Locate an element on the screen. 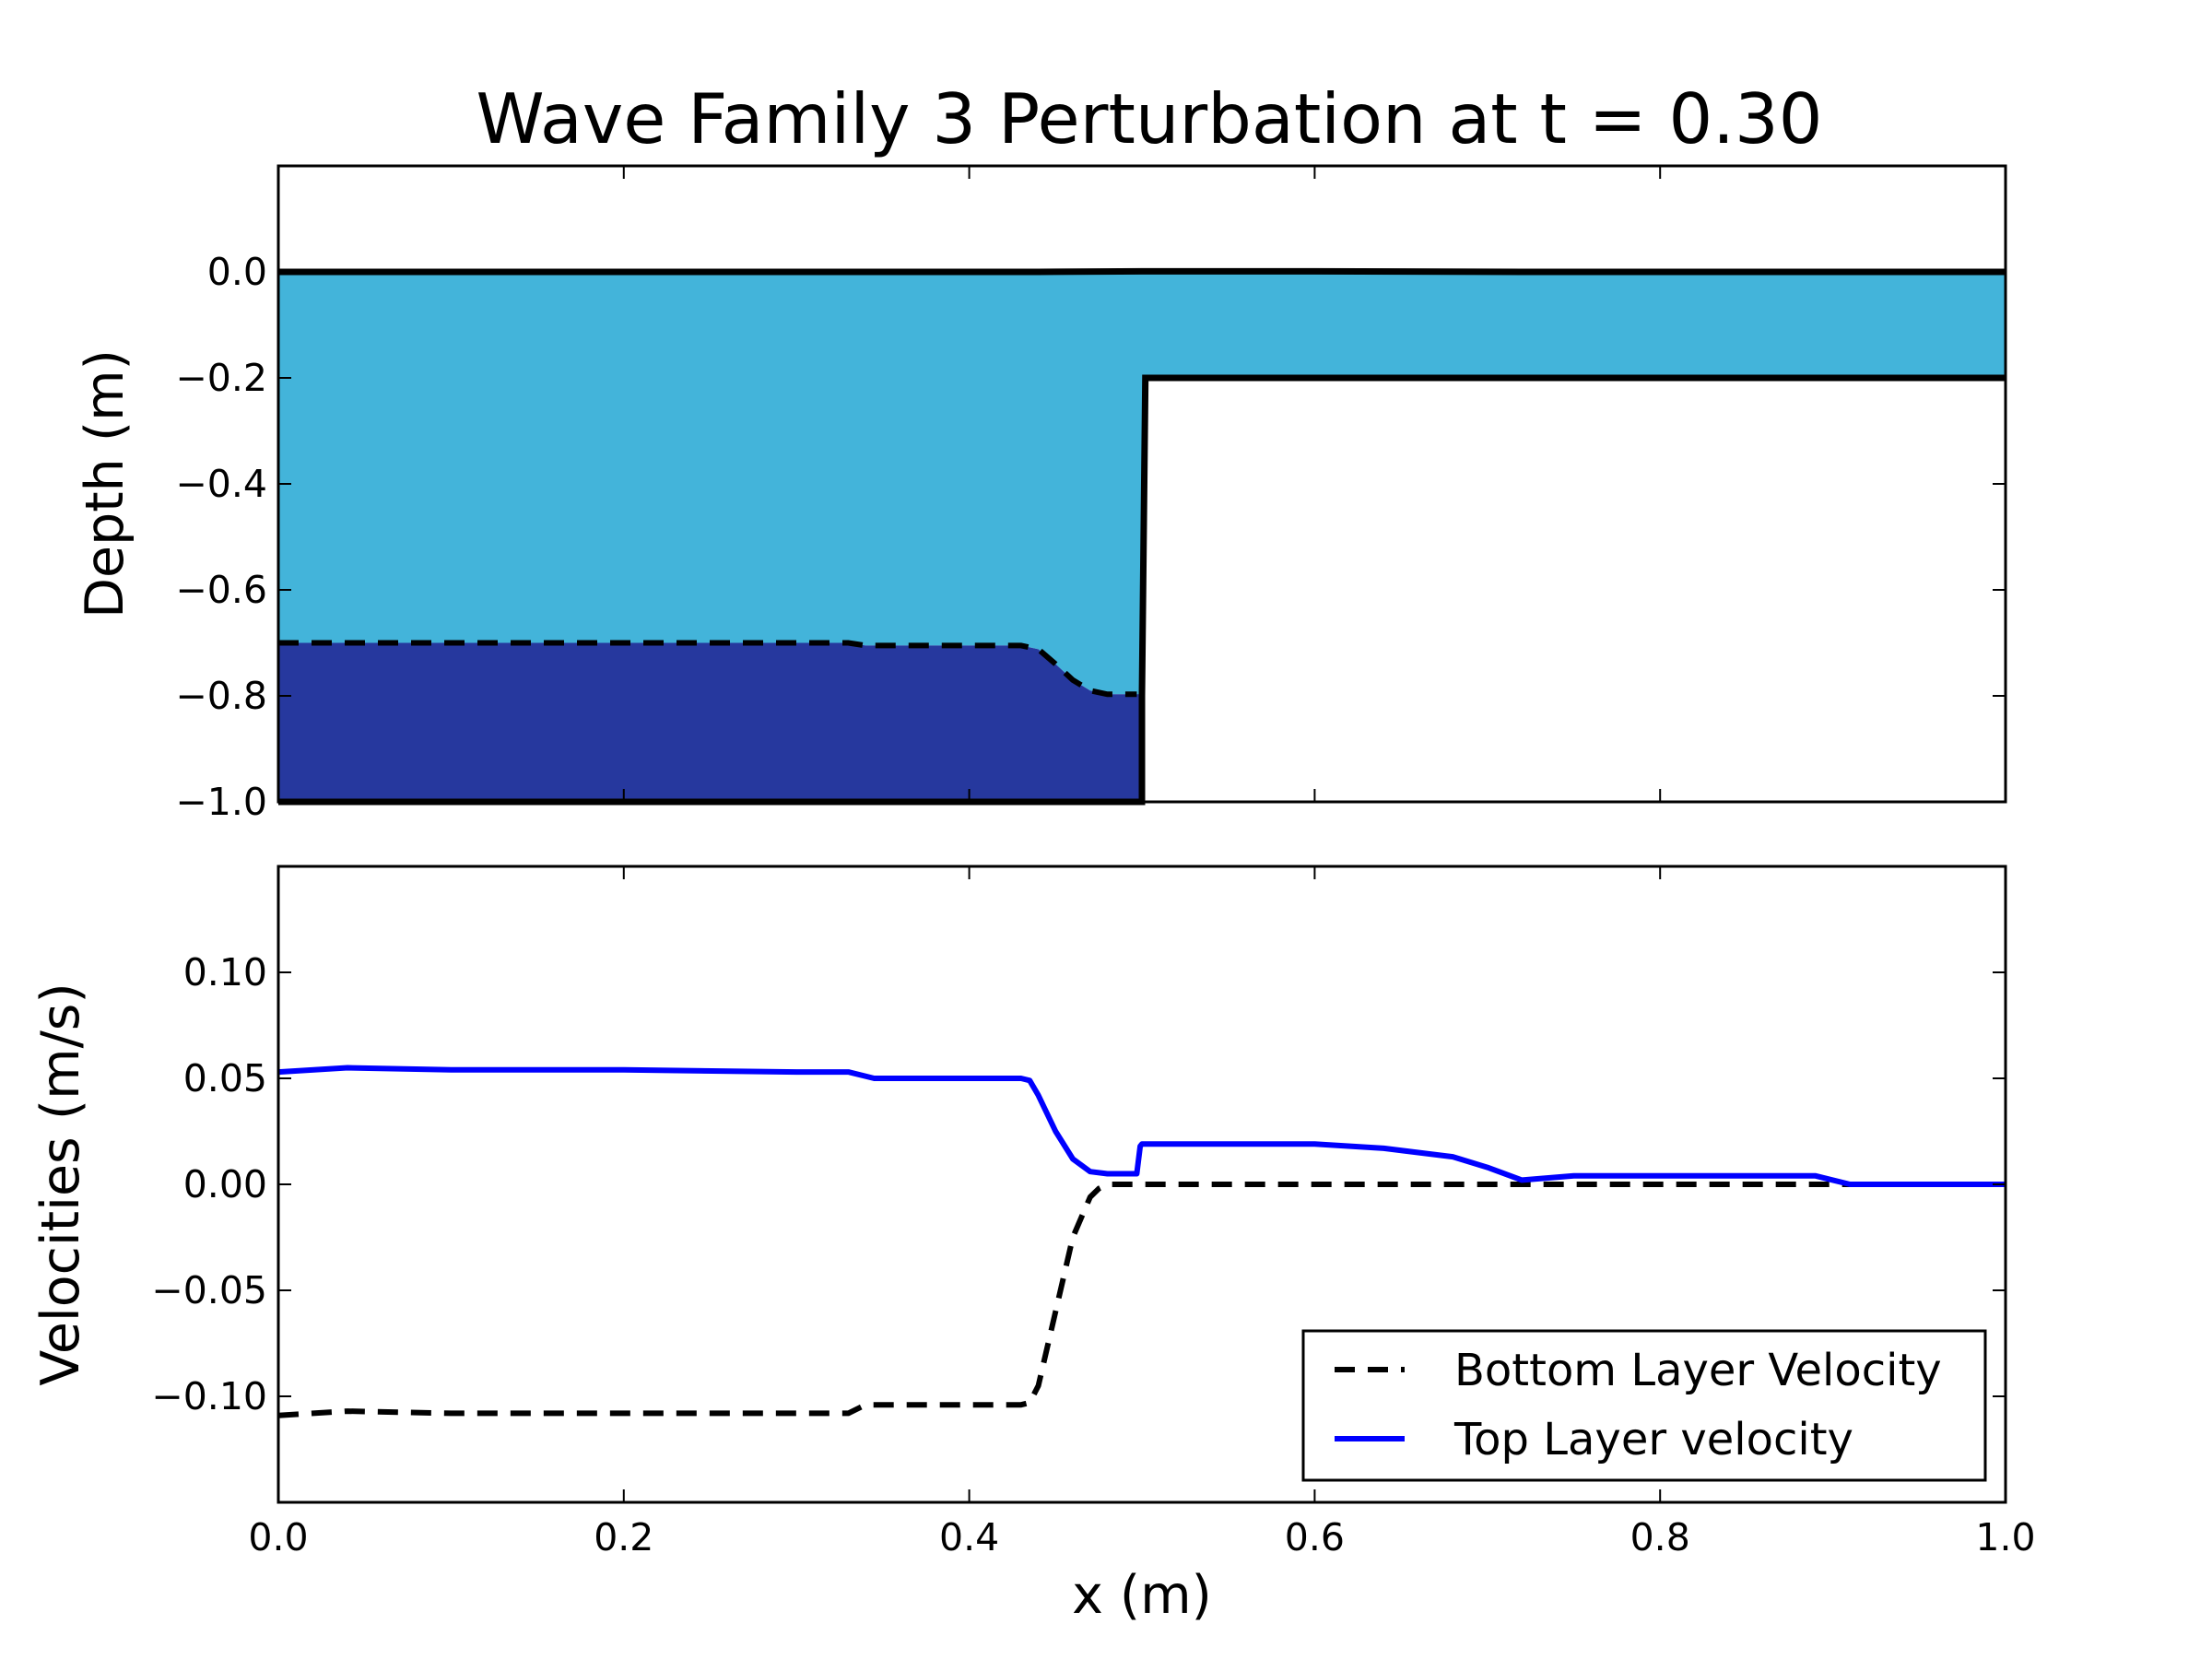 The image size is (2212, 1659). chart-title: Wave Family 3 Perturbation at t = 0.30 is located at coordinates (1150, 118).